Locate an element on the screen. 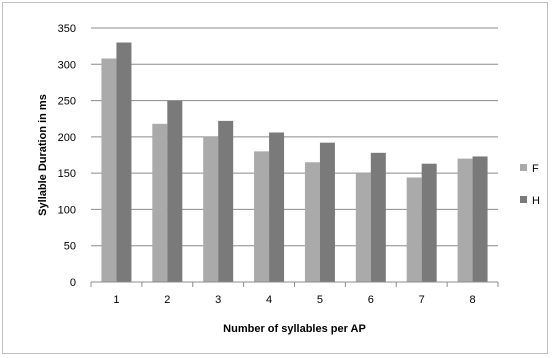 This screenshot has width=552, height=358. x-tick-labels: 1 2 3 4 5 6 7 8 is located at coordinates (294, 294).